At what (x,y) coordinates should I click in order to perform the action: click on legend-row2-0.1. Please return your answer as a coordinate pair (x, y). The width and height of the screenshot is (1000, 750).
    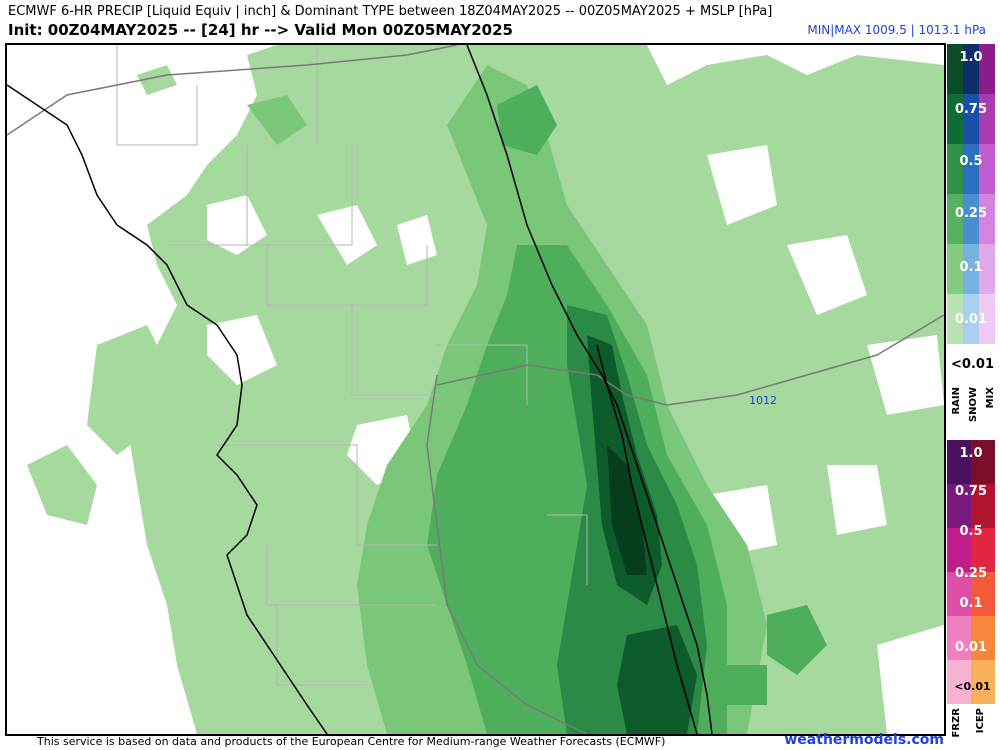
    Looking at the image, I should click on (971, 638).